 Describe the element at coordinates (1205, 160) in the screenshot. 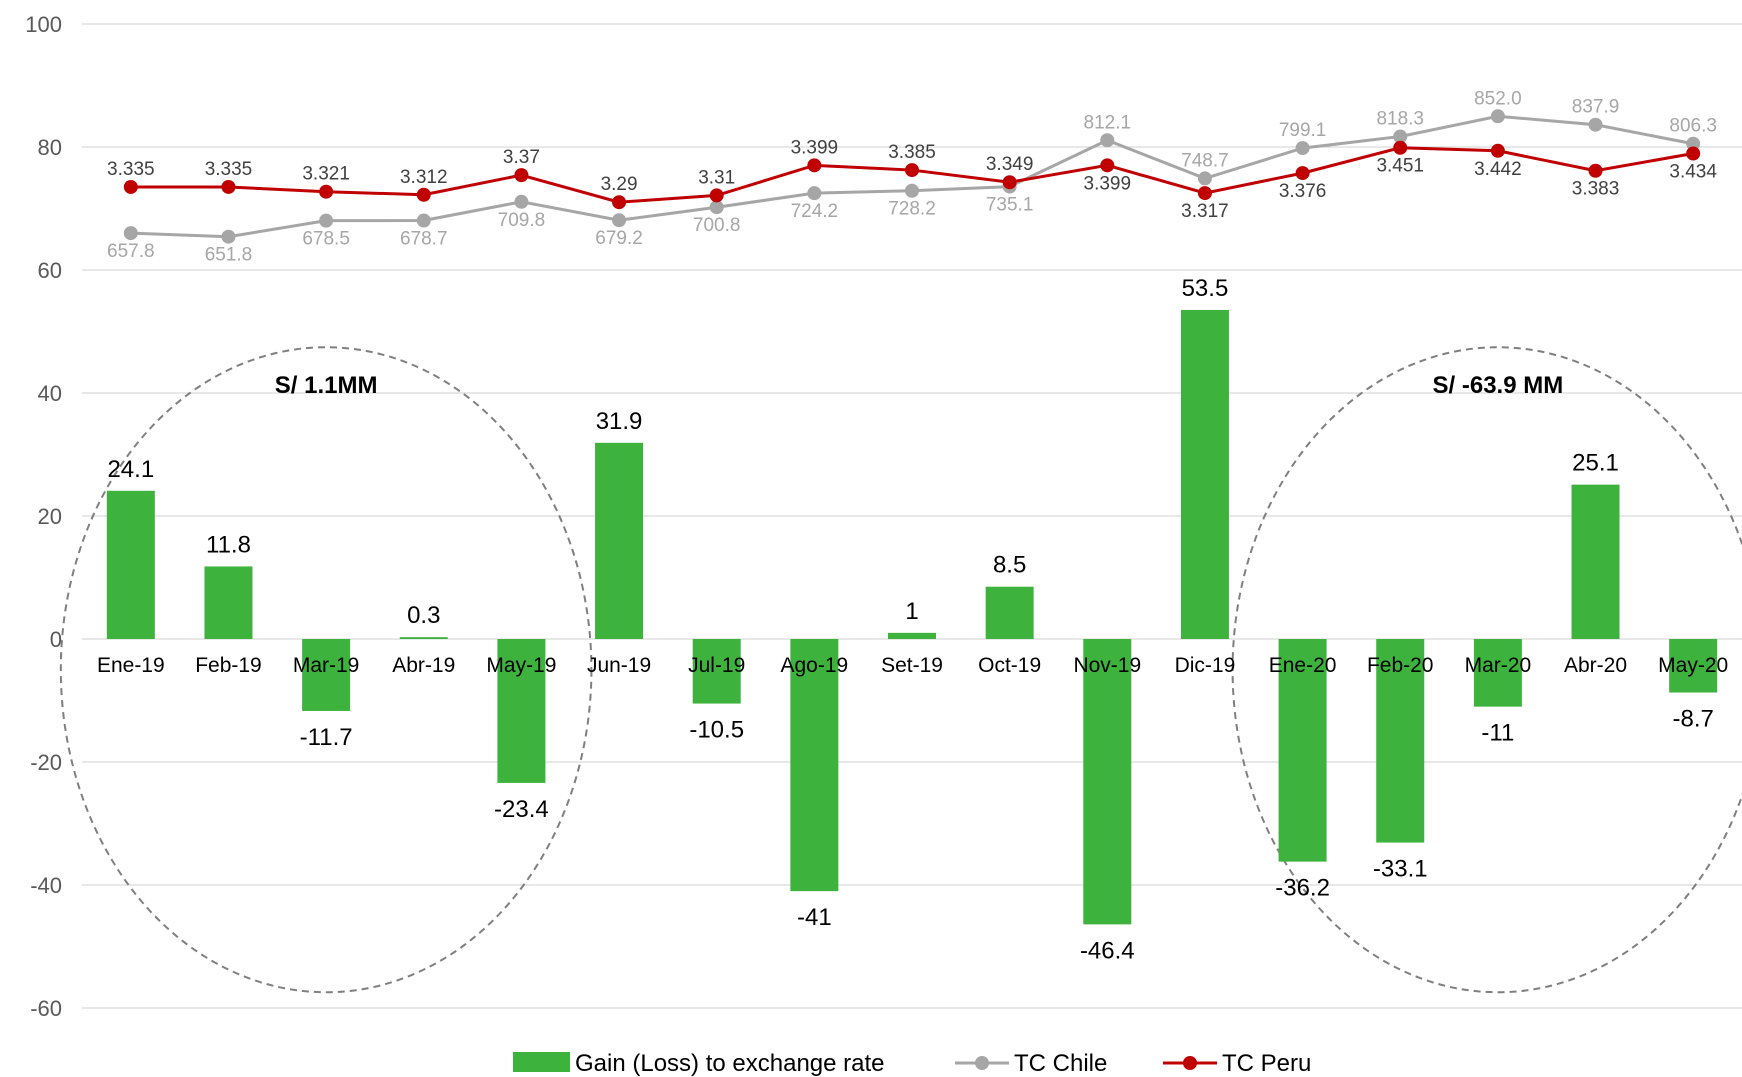

I see `line-value-label: 748.7` at that location.